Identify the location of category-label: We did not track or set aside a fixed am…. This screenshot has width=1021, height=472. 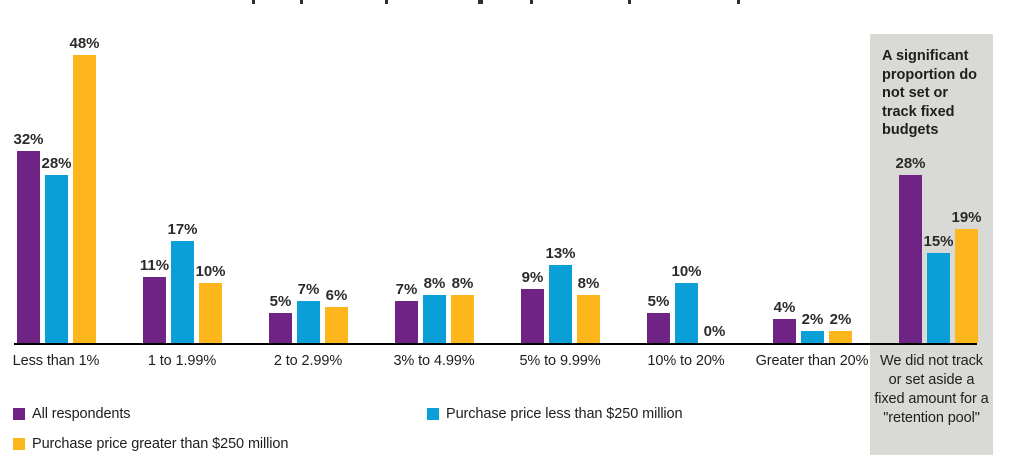
(931, 389).